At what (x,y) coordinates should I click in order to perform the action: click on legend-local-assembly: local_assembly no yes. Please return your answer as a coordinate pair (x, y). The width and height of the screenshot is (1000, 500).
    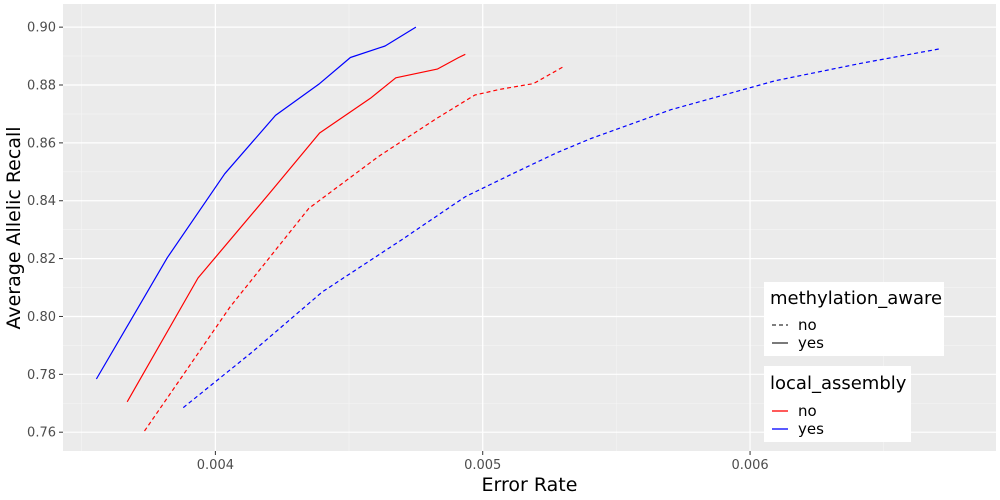
    Looking at the image, I should click on (837, 404).